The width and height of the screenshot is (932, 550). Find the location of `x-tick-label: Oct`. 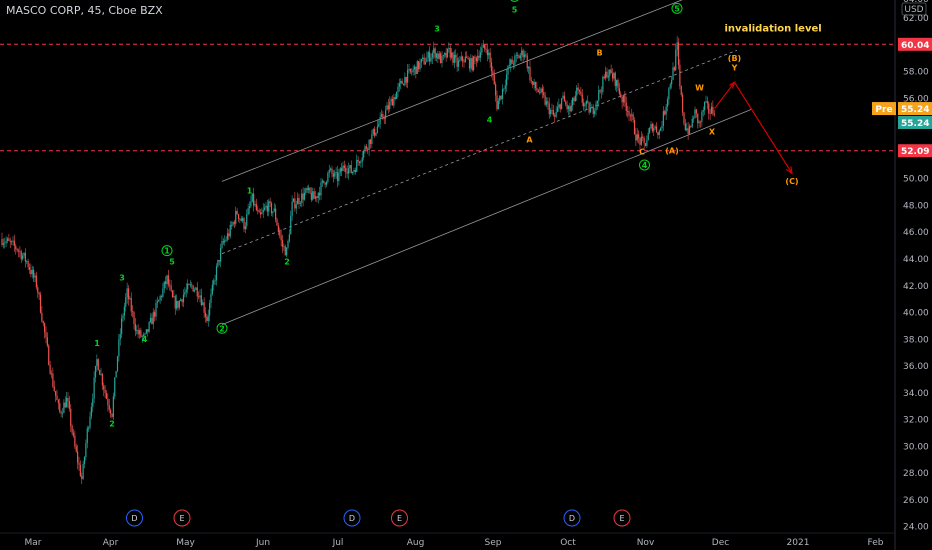

x-tick-label: Oct is located at coordinates (568, 543).